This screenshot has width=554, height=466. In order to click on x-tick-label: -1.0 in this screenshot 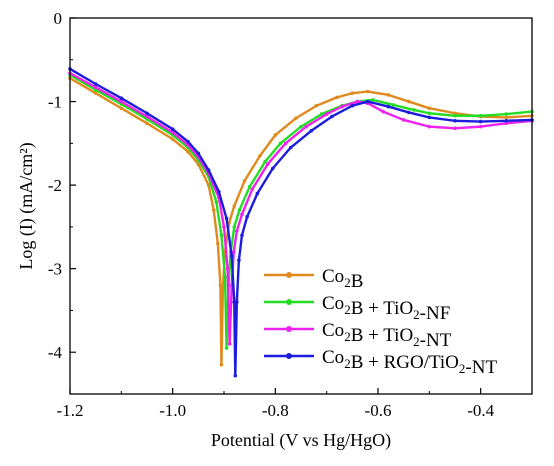, I will do `click(172, 410)`.